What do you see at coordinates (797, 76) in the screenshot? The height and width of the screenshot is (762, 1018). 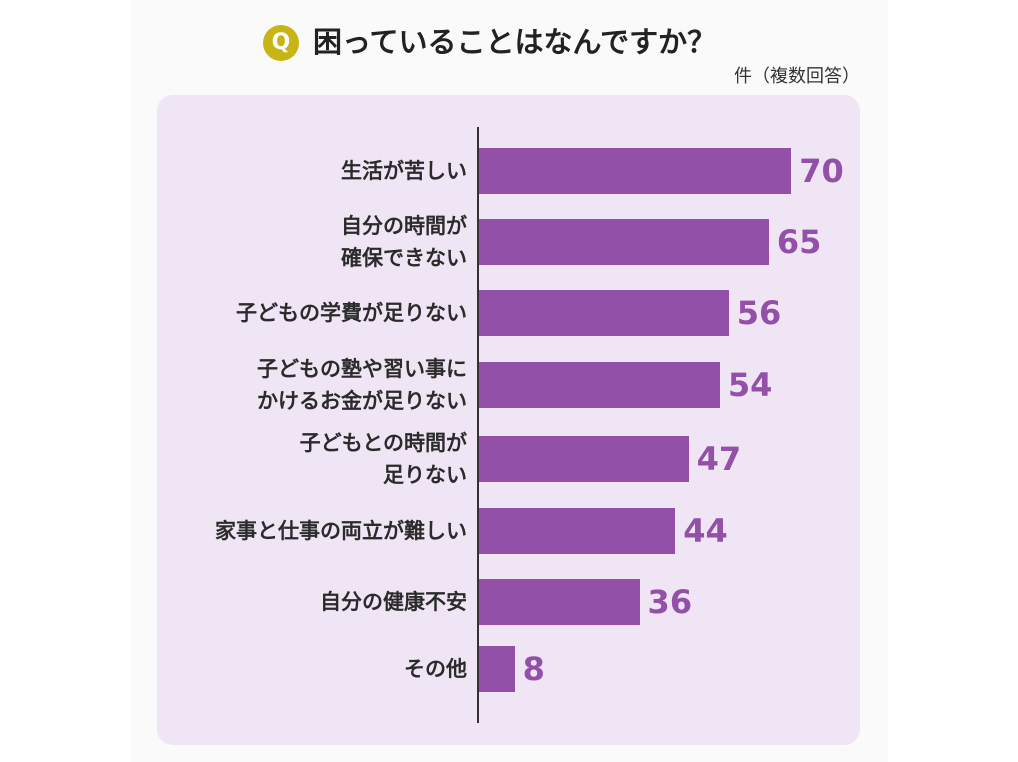 I see `unit-note: 件（複数回答）` at bounding box center [797, 76].